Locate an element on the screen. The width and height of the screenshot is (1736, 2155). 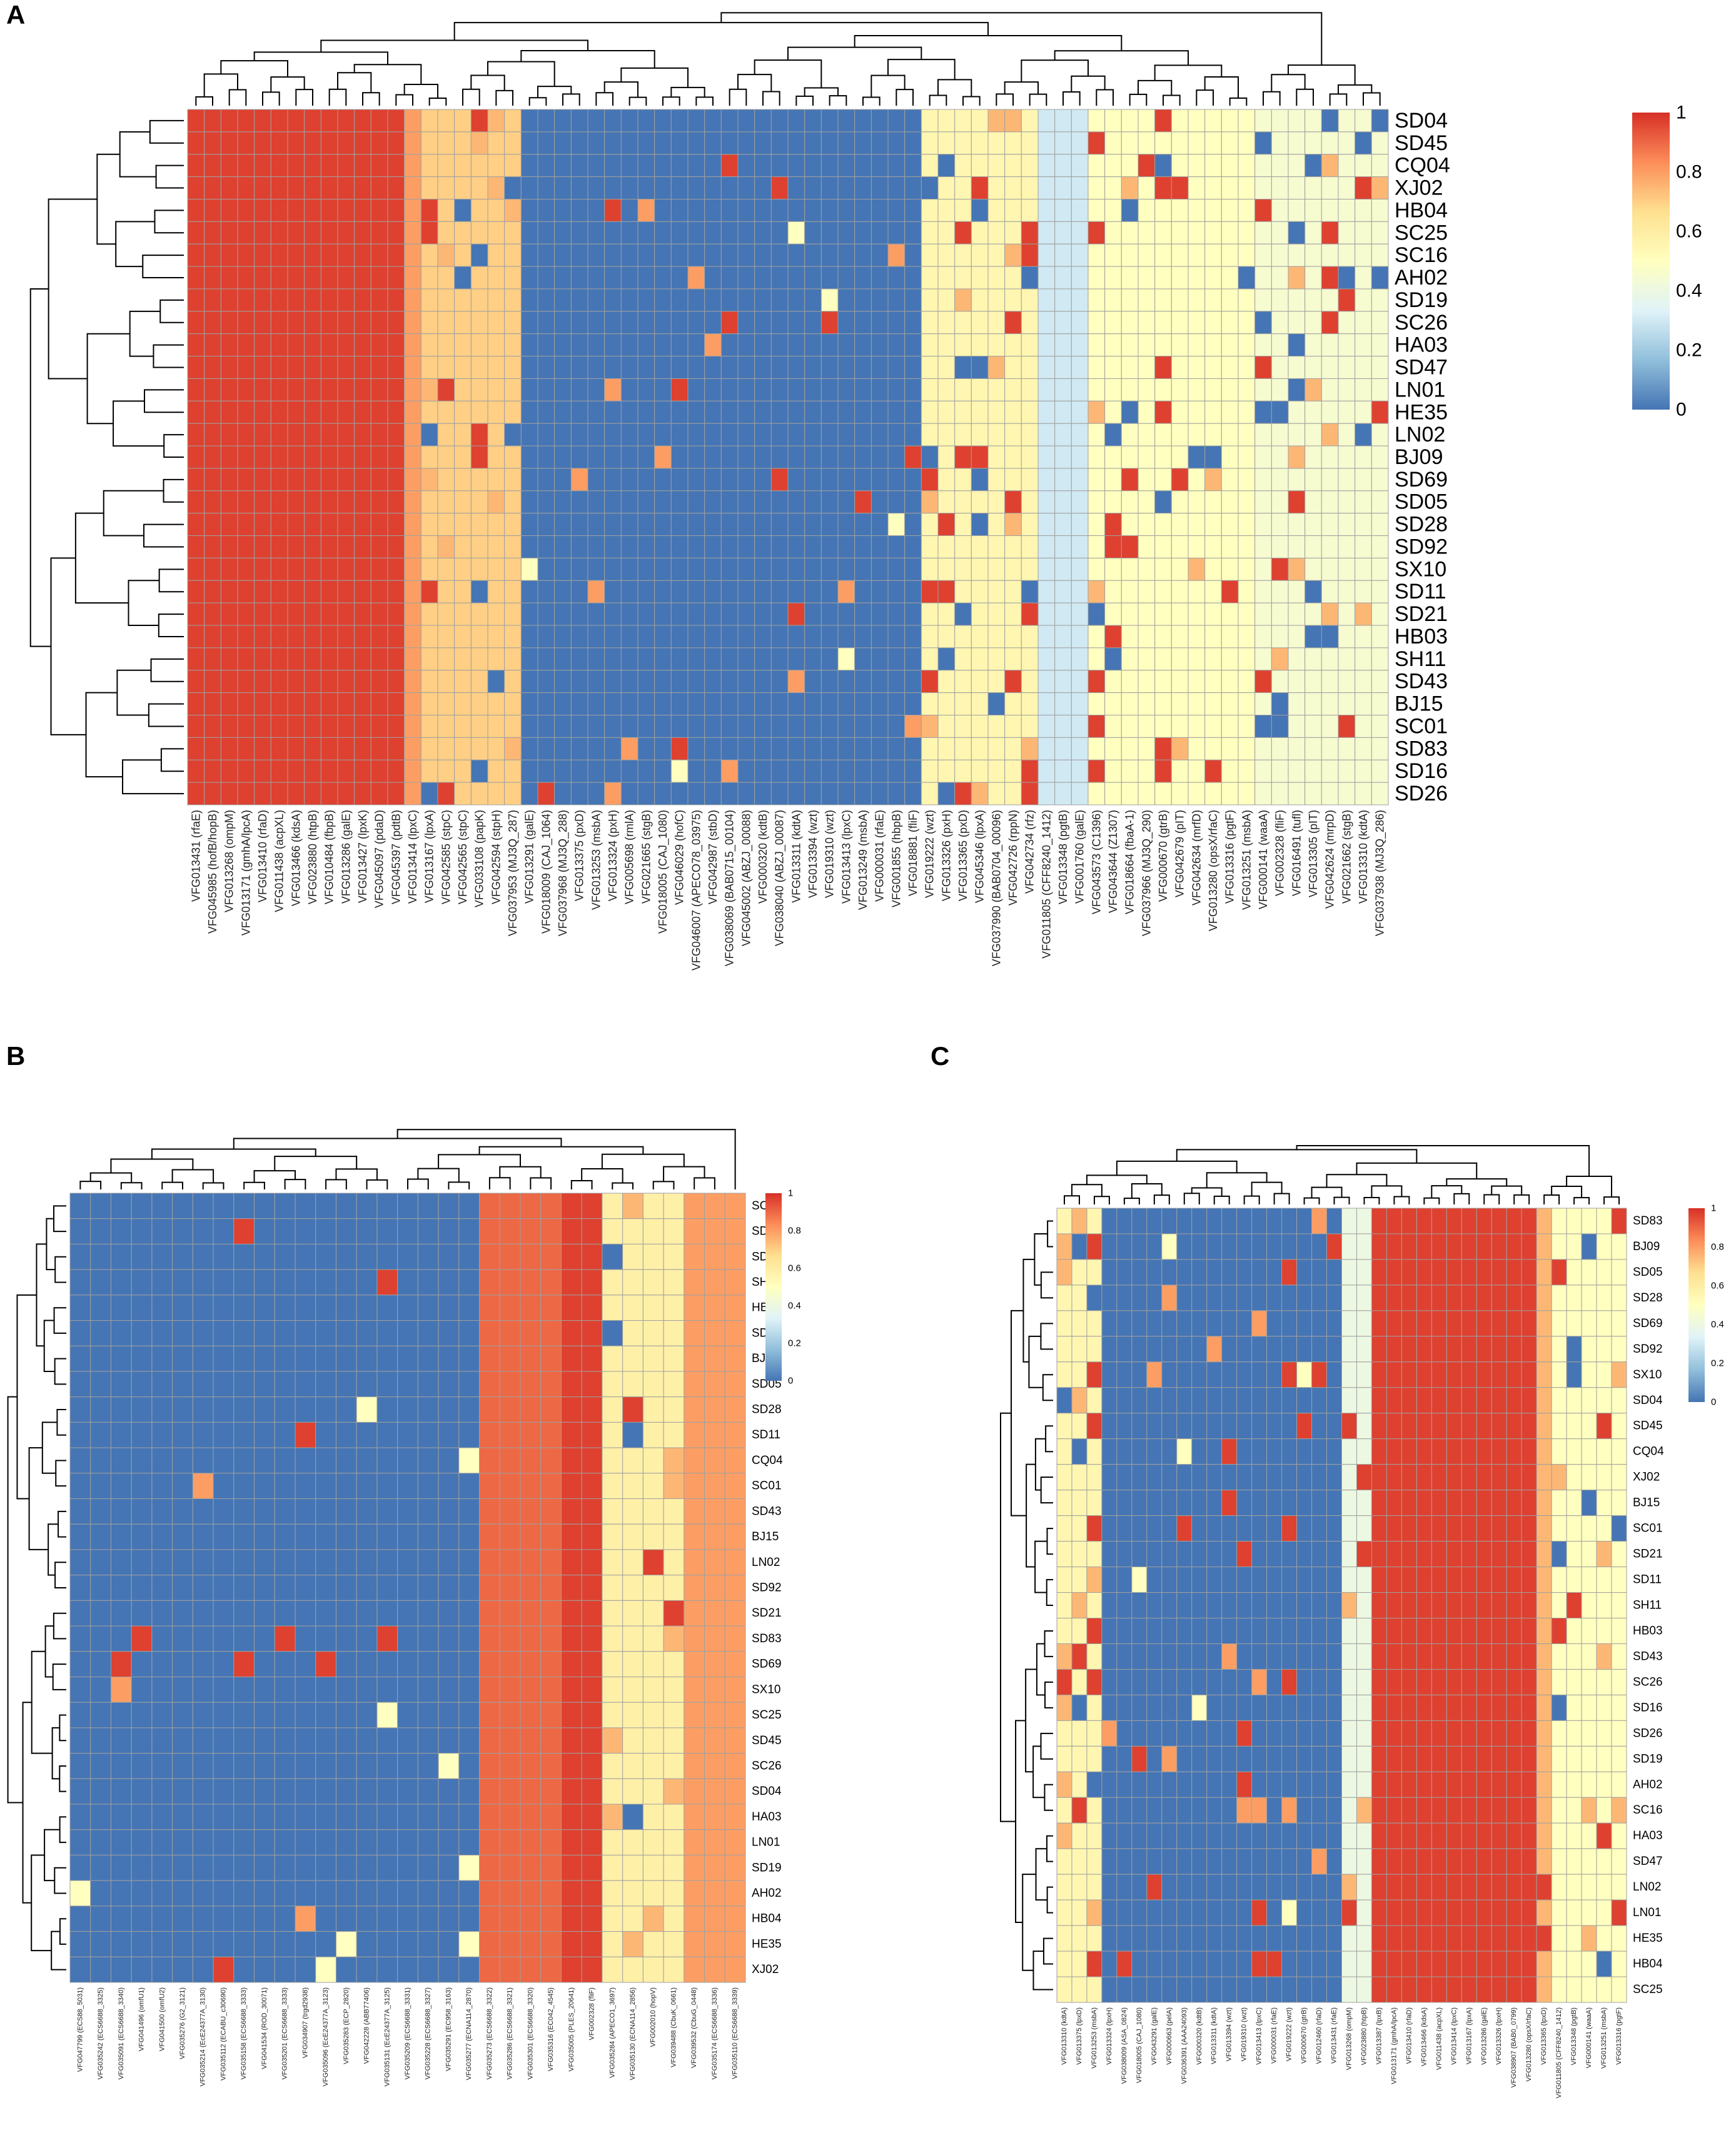
column-label: VFG013310 (kdtA) is located at coordinates (1064, 2036).